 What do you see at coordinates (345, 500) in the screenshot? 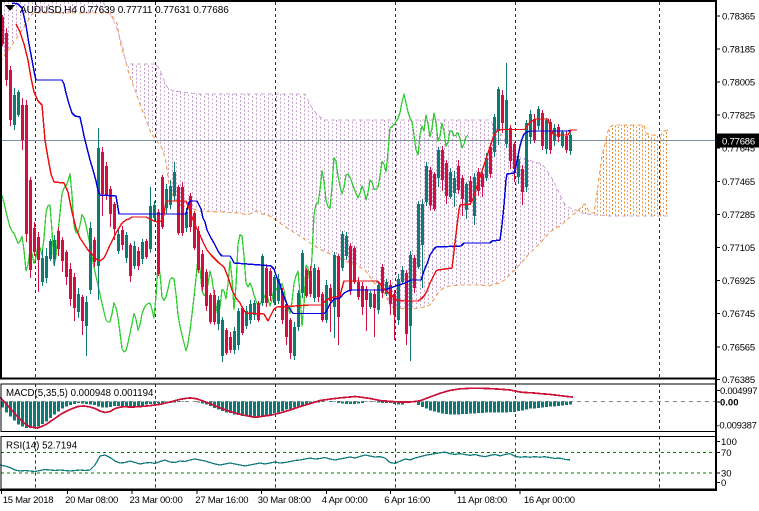
I see `svg-text: 4 Apr 00:00` at bounding box center [345, 500].